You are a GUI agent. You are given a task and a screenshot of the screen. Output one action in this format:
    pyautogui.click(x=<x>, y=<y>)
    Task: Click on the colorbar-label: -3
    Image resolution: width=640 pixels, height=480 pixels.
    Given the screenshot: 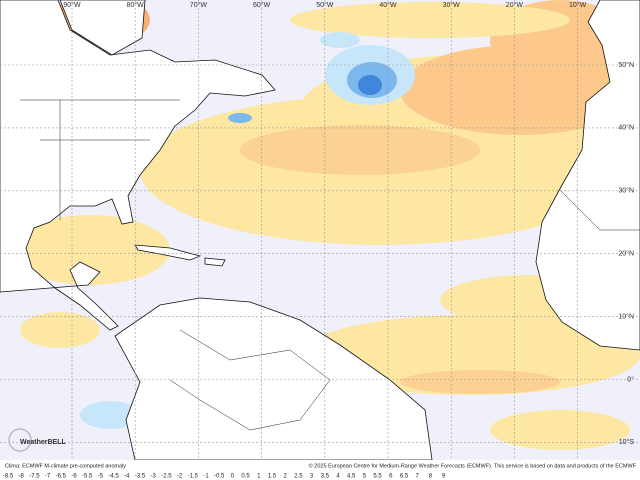 What is the action you would take?
    pyautogui.click(x=154, y=477)
    